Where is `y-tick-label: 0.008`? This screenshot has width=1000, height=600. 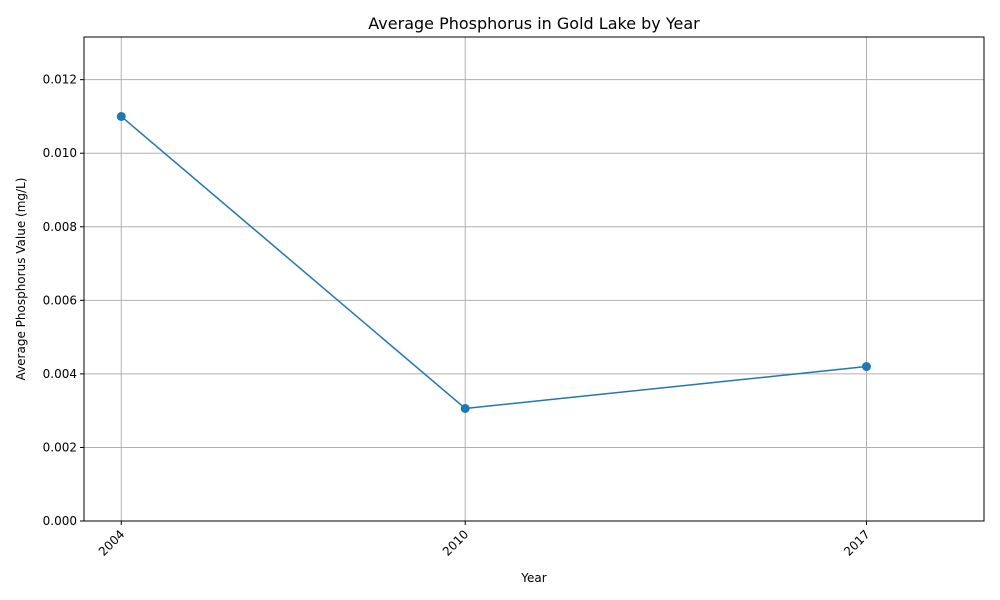 y-tick-label: 0.008 is located at coordinates (60, 227).